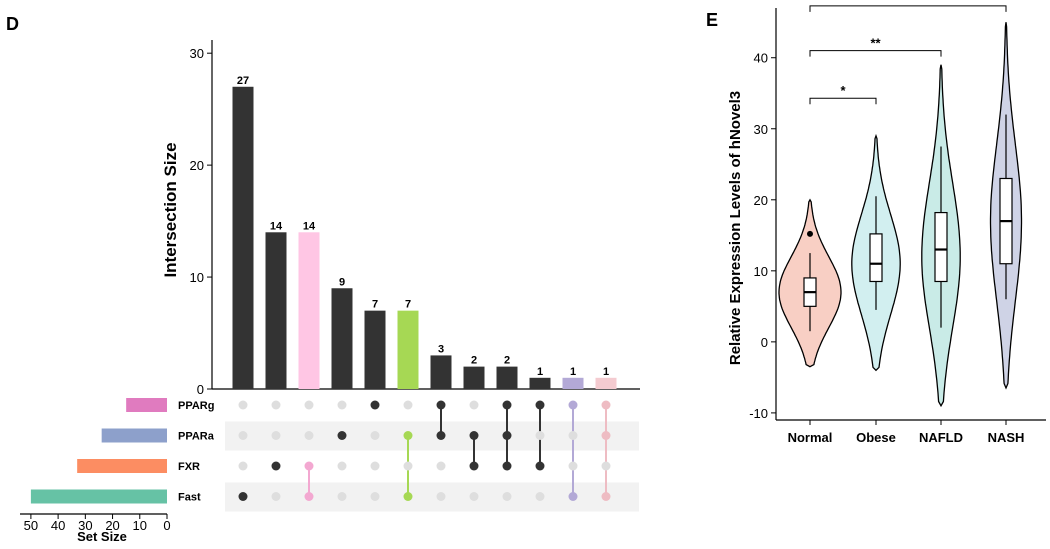 The width and height of the screenshot is (1050, 549). Describe the element at coordinates (342, 282) in the screenshot. I see `intersection-bar-label: 9` at that location.